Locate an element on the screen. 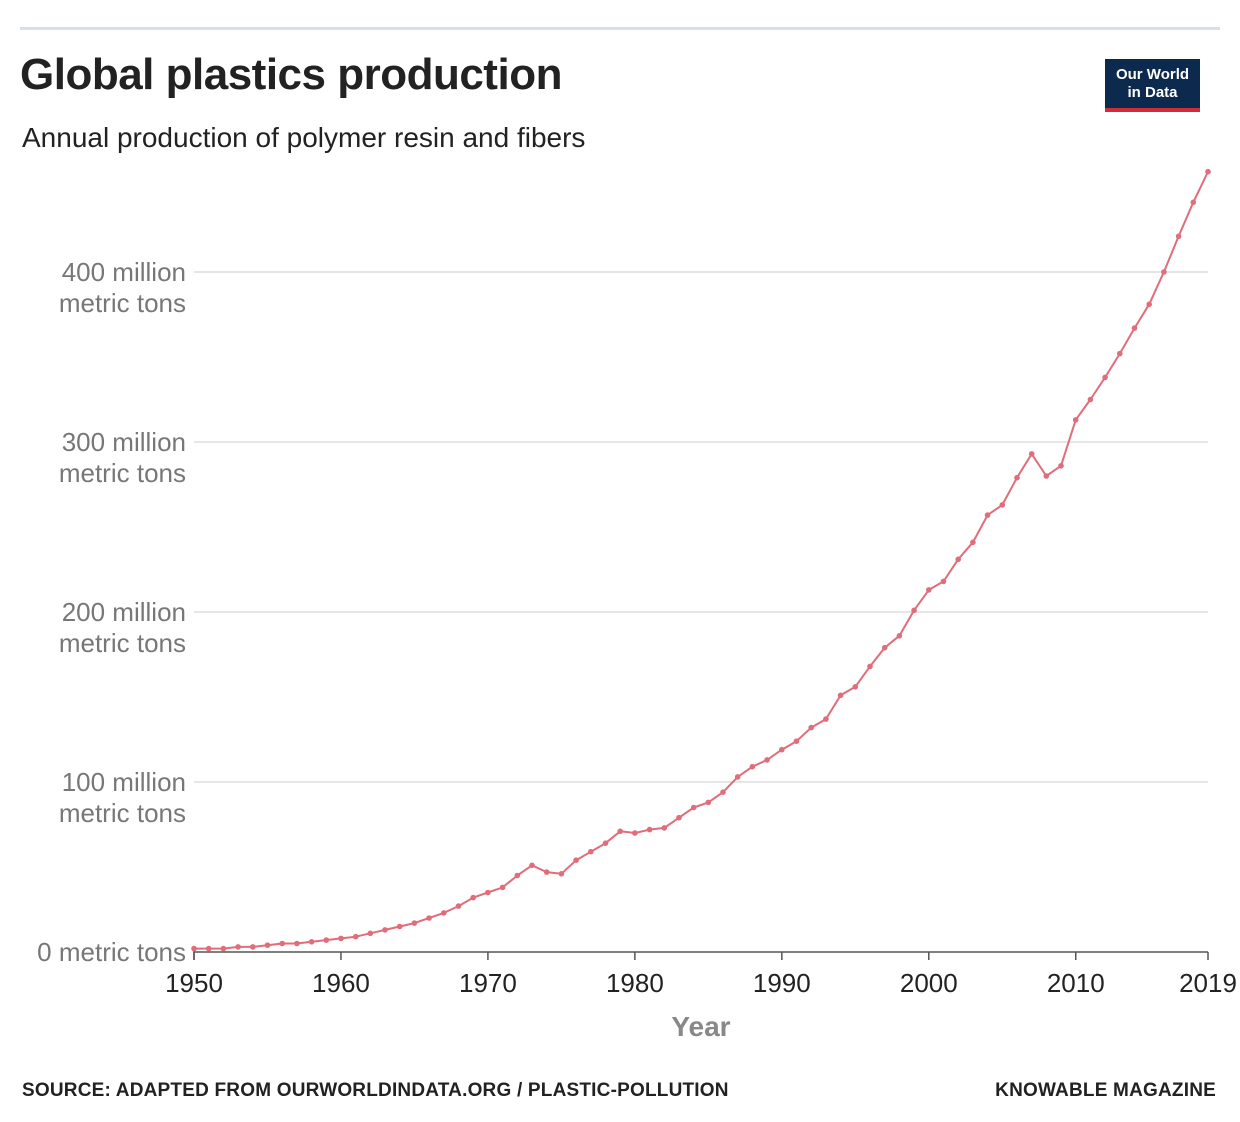  logo-line-1: Our World is located at coordinates (1152, 74).